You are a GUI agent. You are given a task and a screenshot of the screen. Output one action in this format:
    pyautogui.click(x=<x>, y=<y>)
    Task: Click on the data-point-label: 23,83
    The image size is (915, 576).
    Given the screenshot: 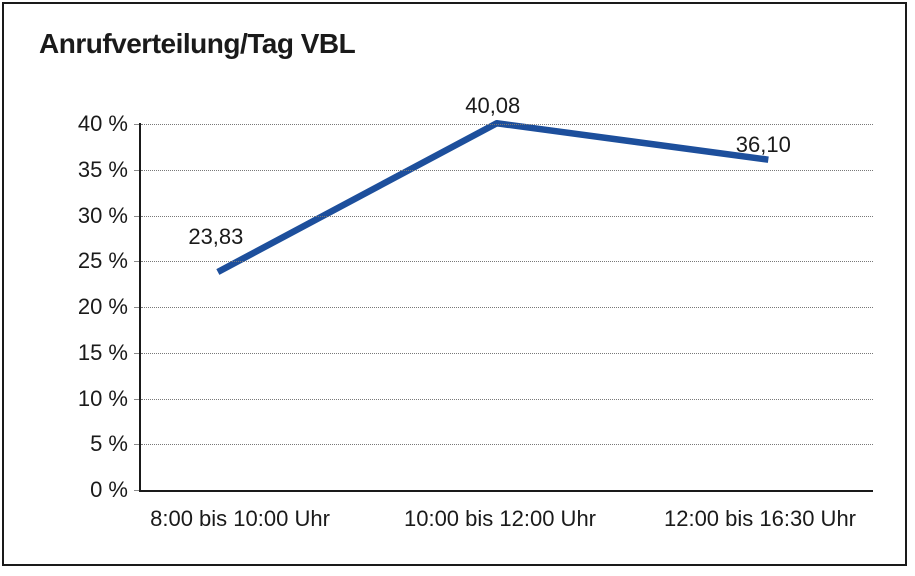 What is the action you would take?
    pyautogui.click(x=216, y=236)
    